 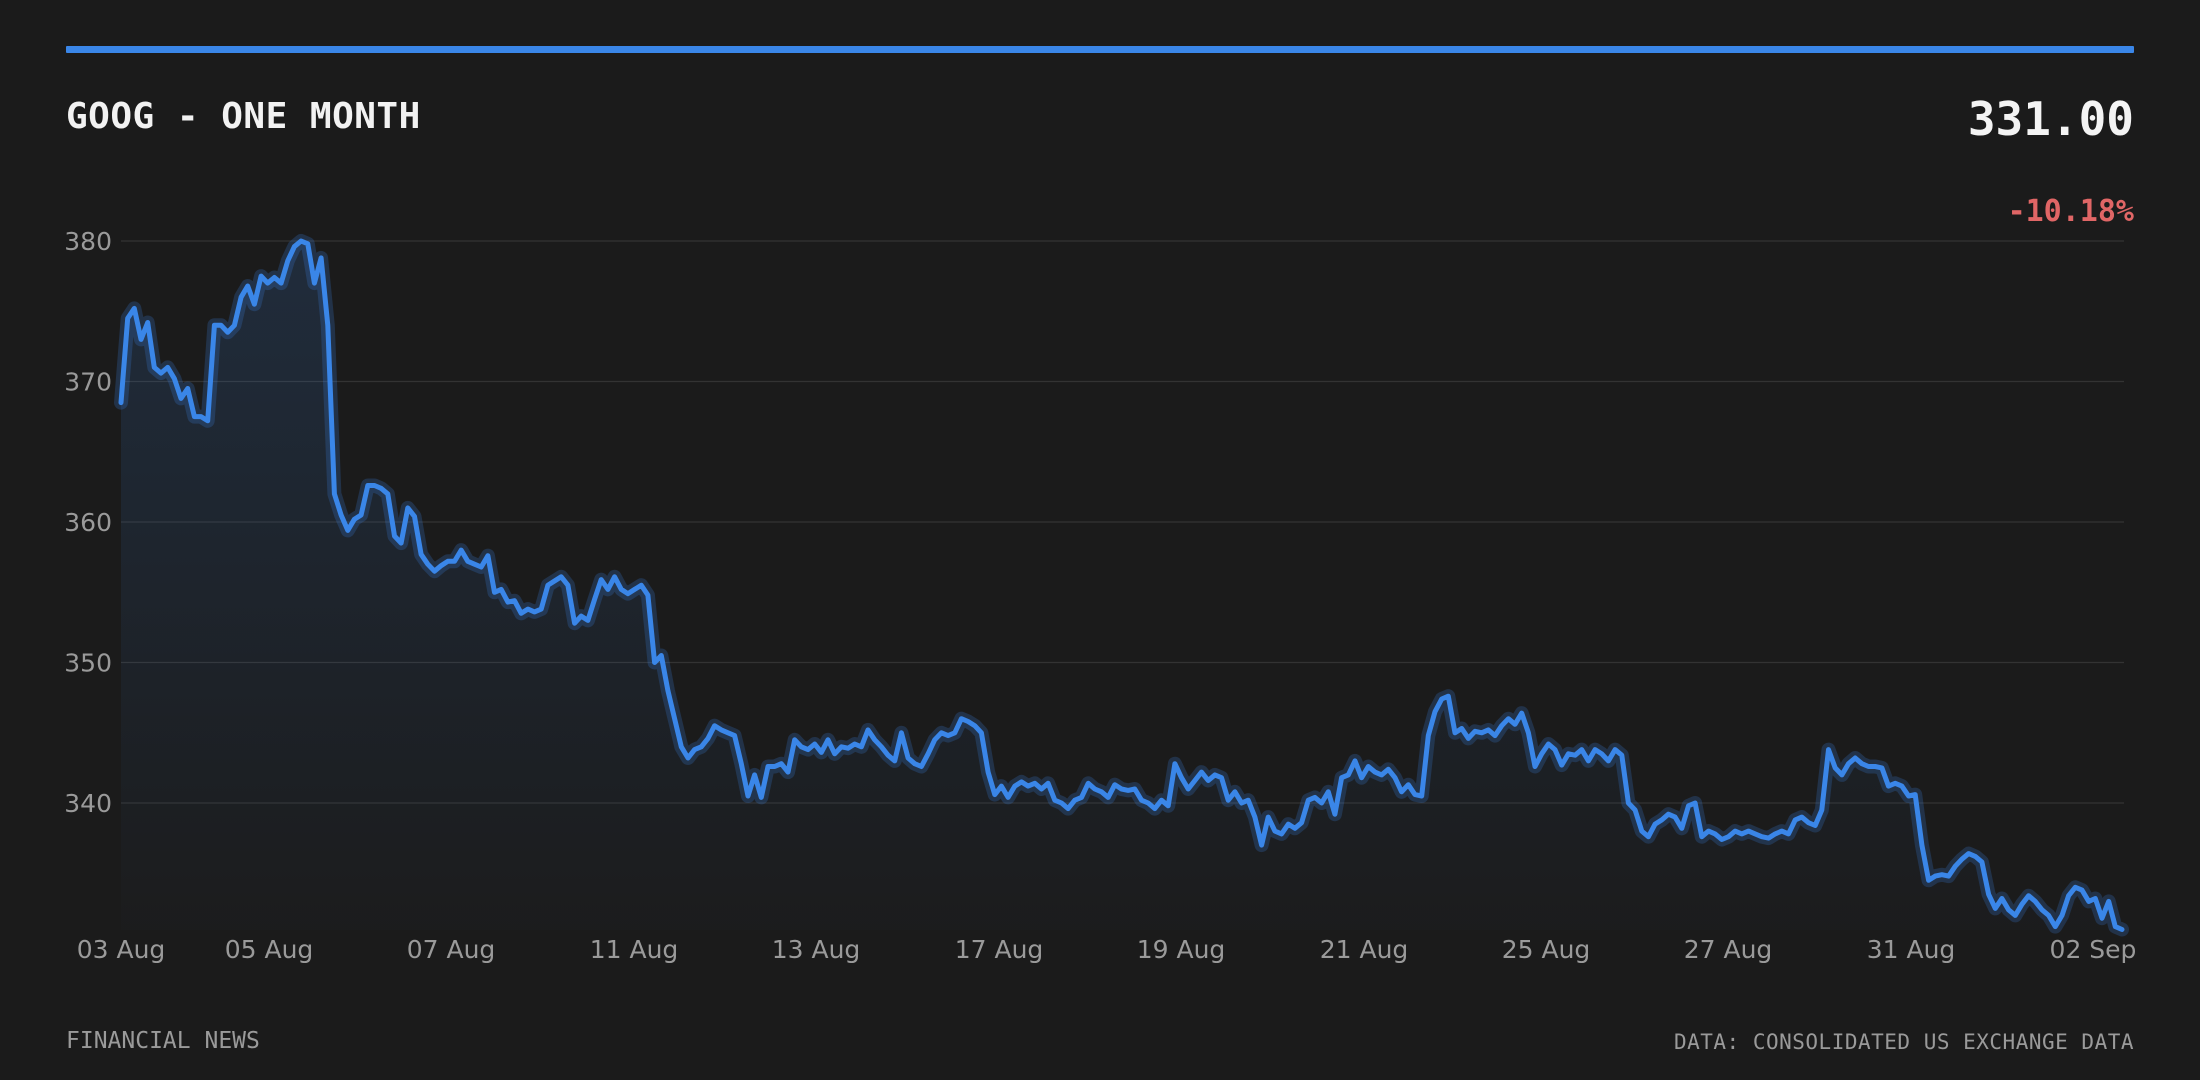 What do you see at coordinates (816, 949) in the screenshot?
I see `x-tick-label: 13 Aug` at bounding box center [816, 949].